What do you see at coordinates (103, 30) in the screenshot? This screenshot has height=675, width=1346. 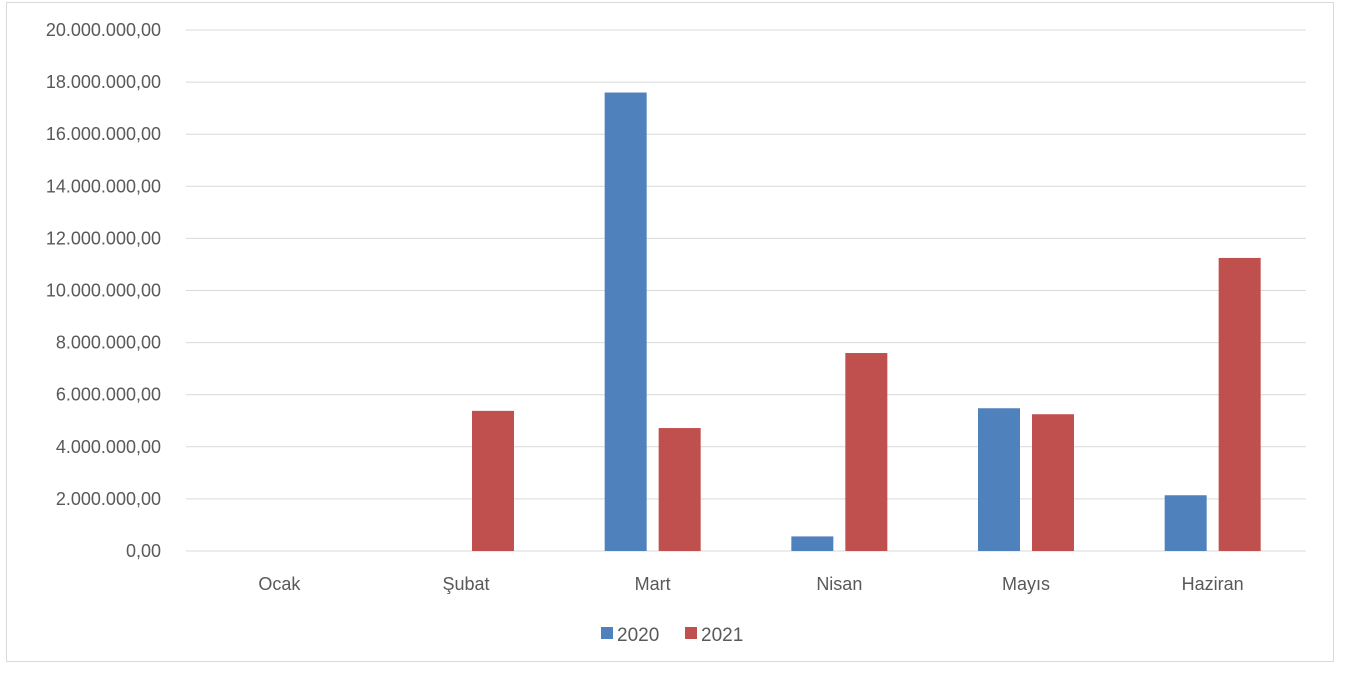 I see `y-tick-label: 20.000.000,00` at bounding box center [103, 30].